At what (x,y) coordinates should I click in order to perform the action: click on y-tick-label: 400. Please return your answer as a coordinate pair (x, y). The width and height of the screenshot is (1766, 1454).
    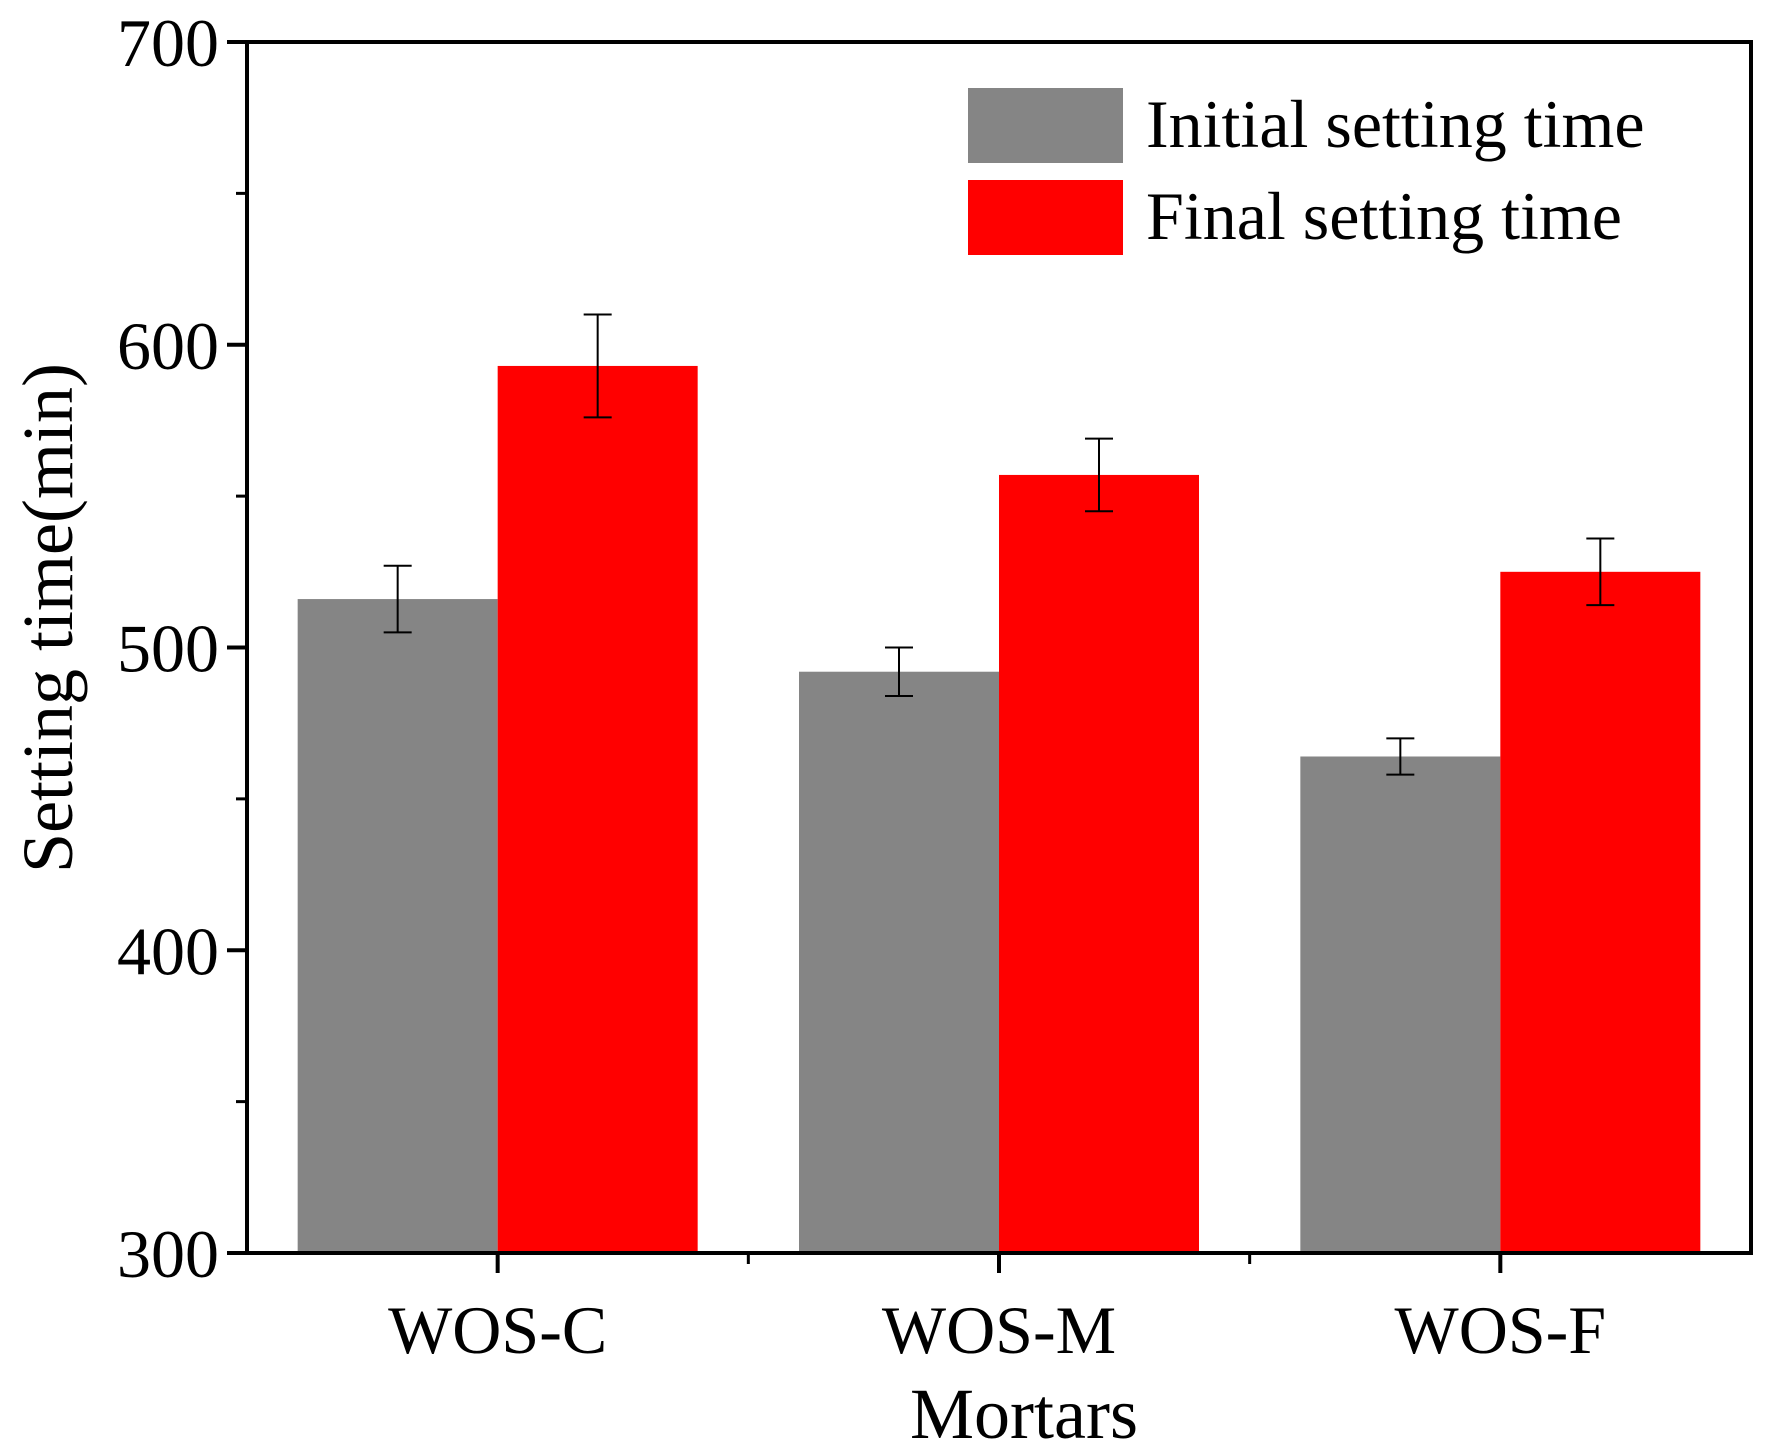
    Looking at the image, I should click on (168, 951).